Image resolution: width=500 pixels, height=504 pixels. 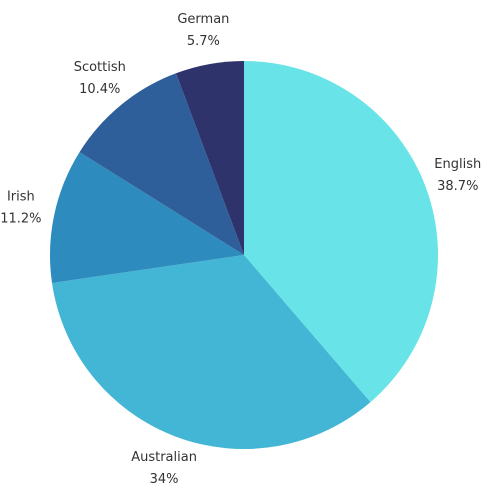 I want to click on slice-value-label: 5.7%, so click(x=203, y=41).